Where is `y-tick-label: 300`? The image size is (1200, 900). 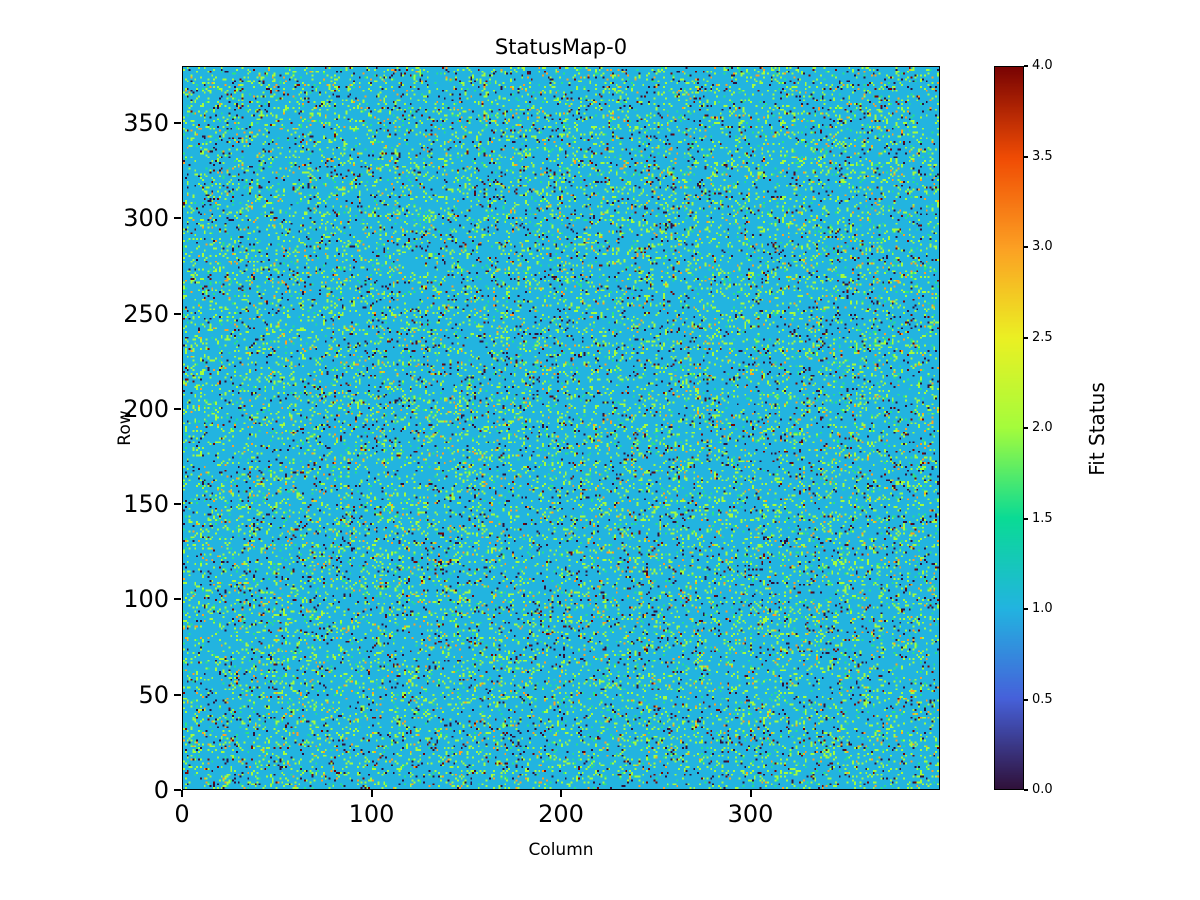 y-tick-label: 300 is located at coordinates (146, 218).